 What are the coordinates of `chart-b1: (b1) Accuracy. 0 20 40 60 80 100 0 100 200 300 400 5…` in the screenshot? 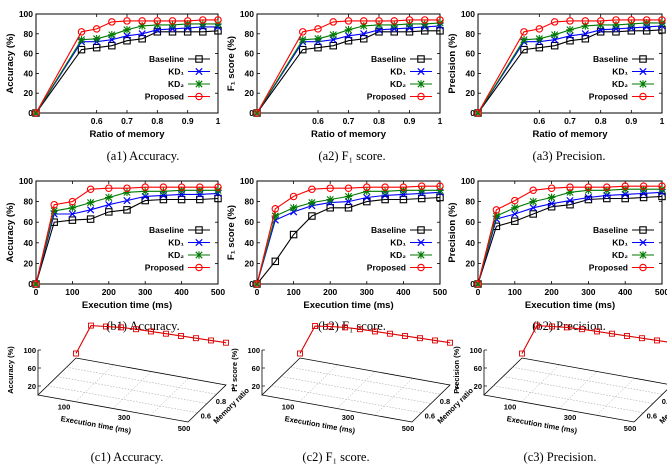 It's located at (115, 254).